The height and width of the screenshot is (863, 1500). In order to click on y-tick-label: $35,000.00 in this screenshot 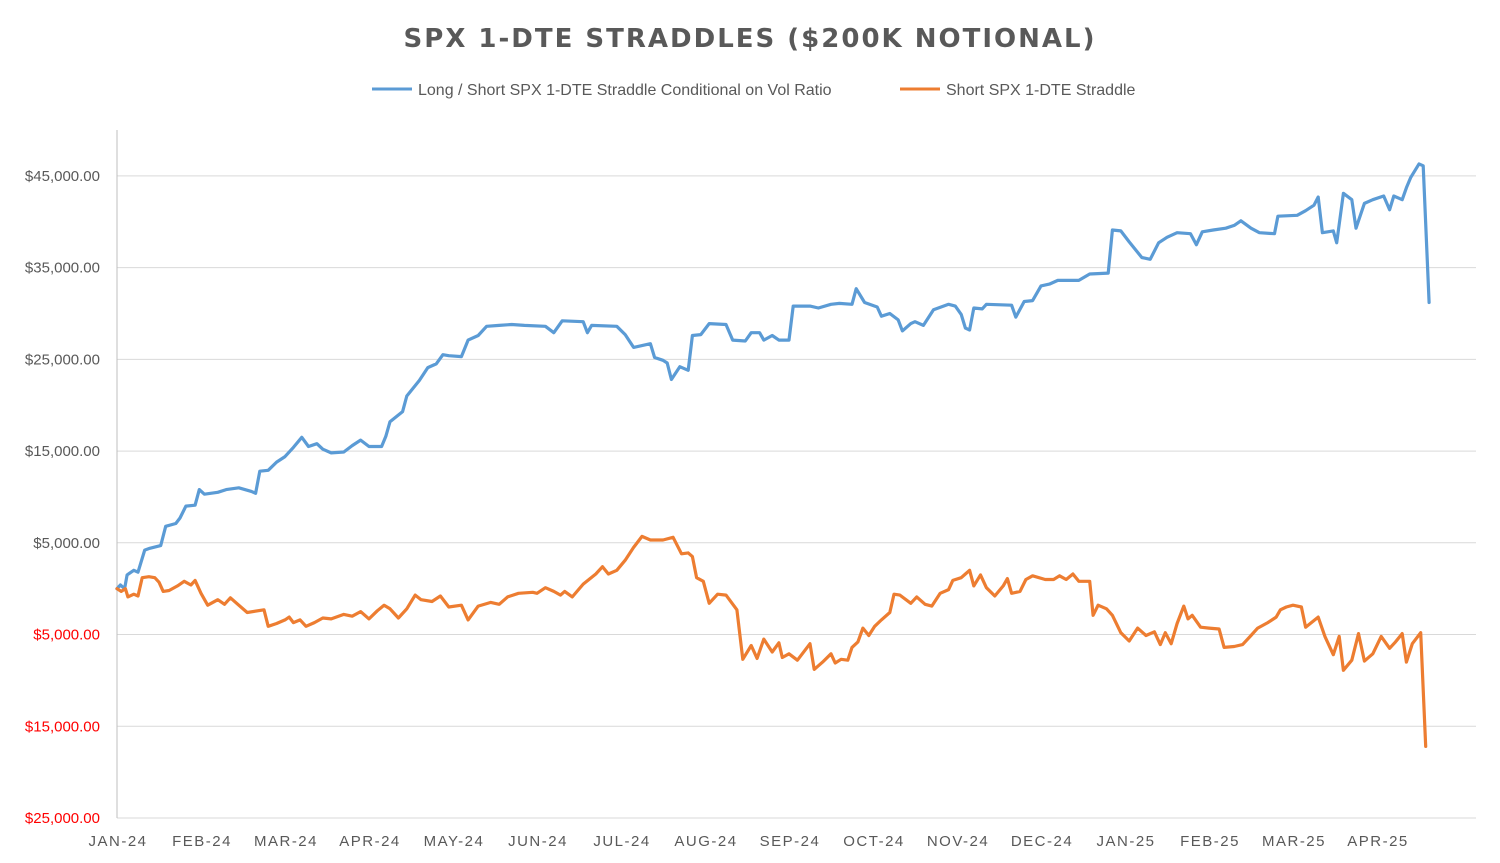, I will do `click(62, 268)`.